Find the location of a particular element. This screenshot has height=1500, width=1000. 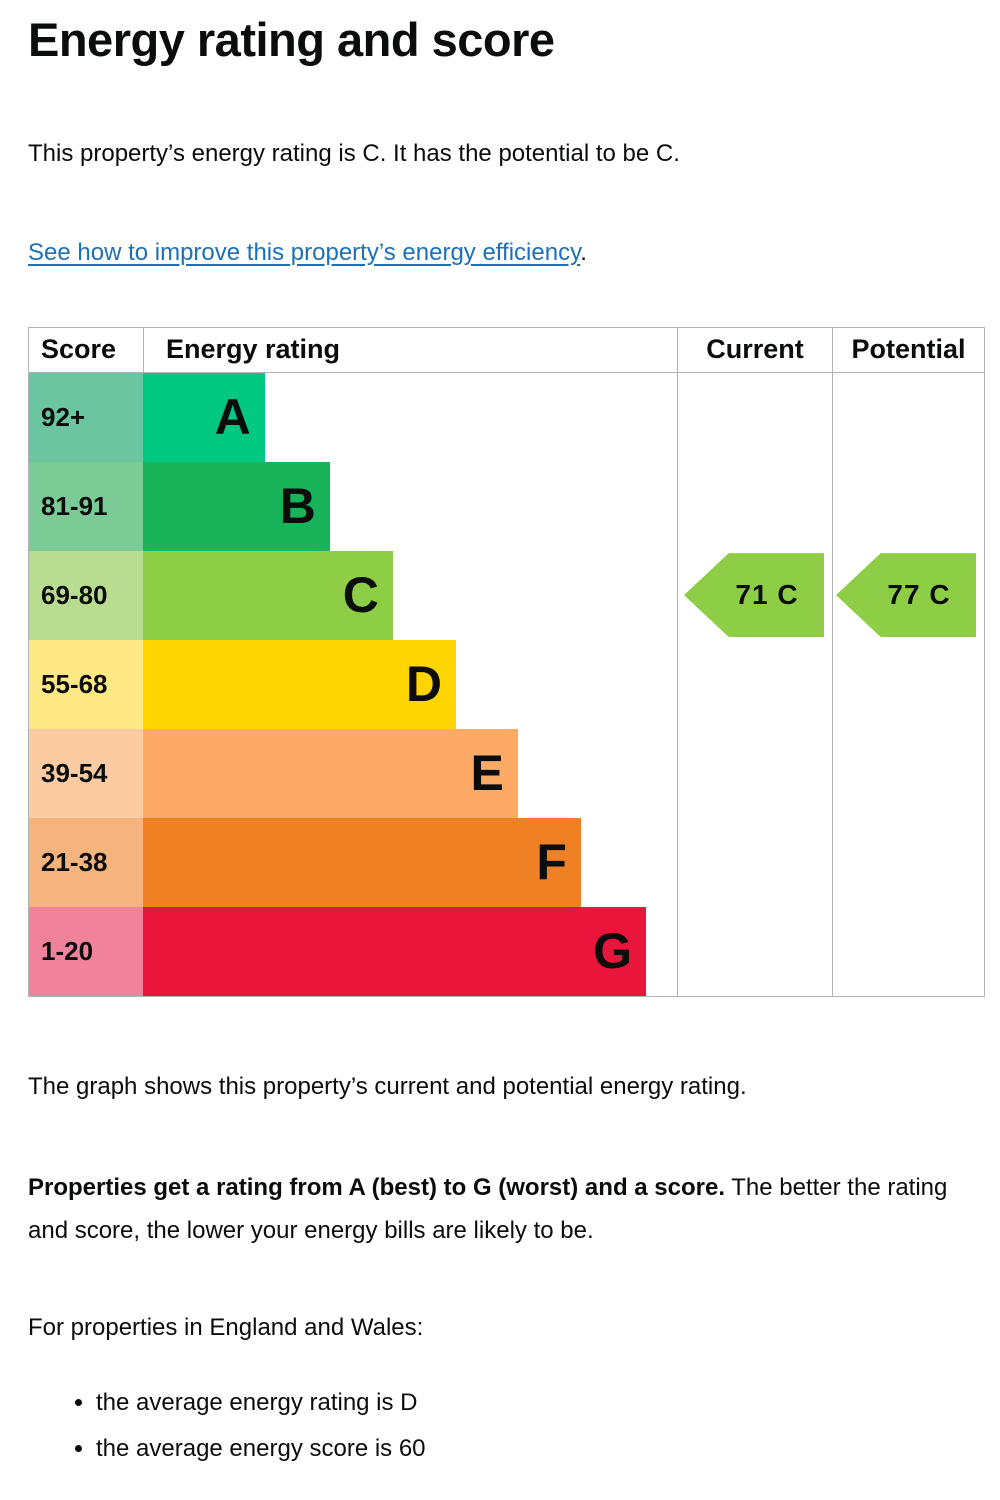

score-range-cell: 81-91 is located at coordinates (86, 506).